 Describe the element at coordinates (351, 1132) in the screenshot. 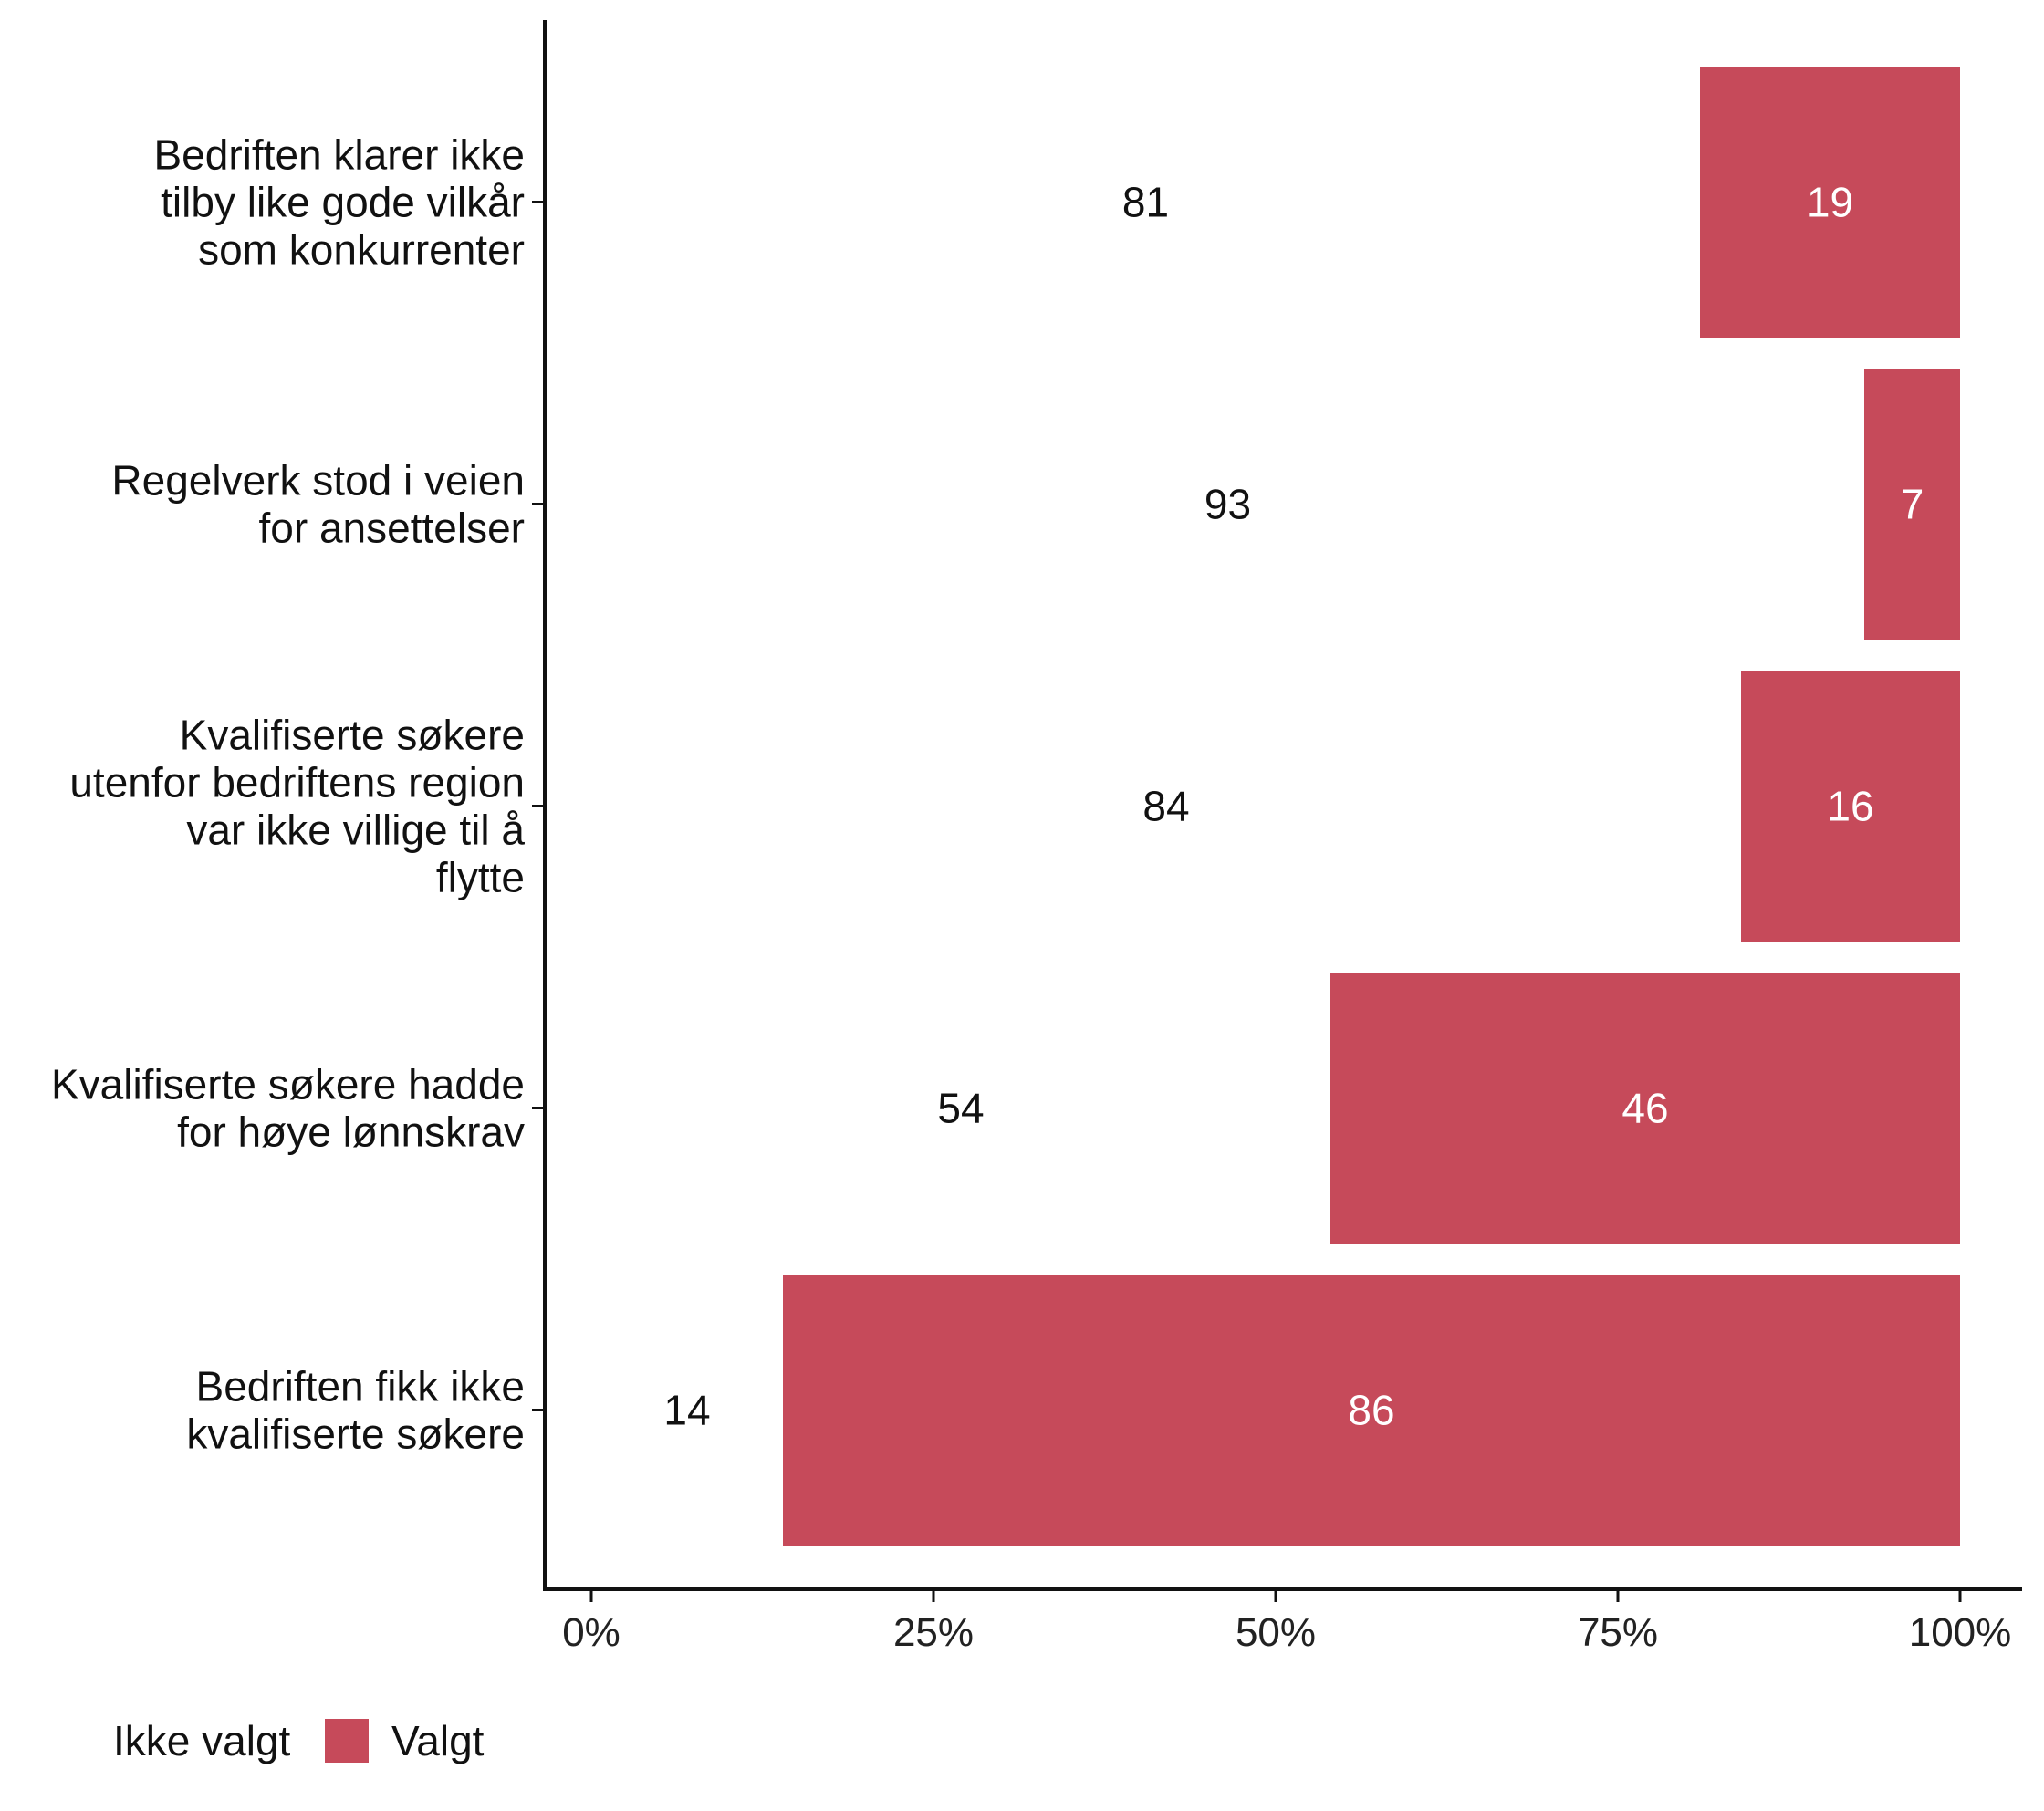

I see `category-label: for høye lønnskrav` at that location.